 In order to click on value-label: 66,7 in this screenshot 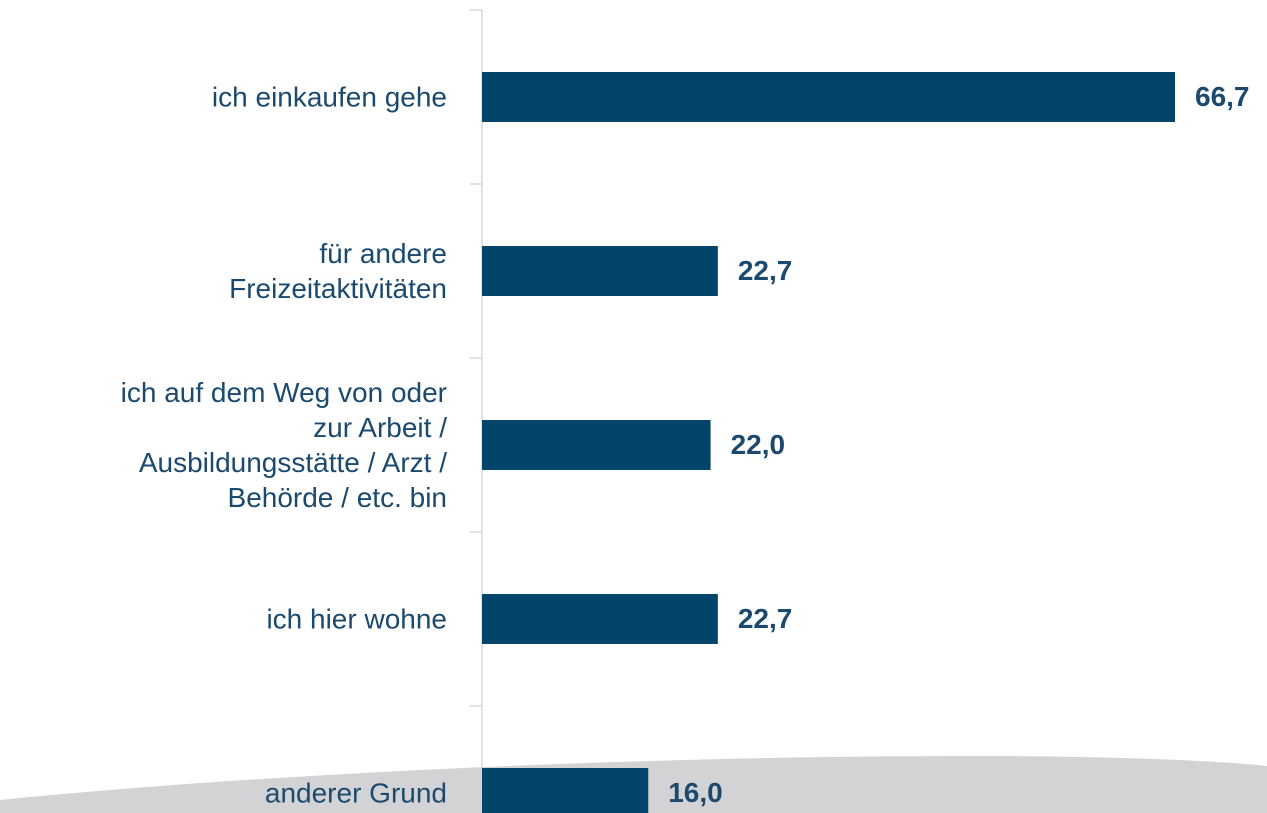, I will do `click(1222, 96)`.